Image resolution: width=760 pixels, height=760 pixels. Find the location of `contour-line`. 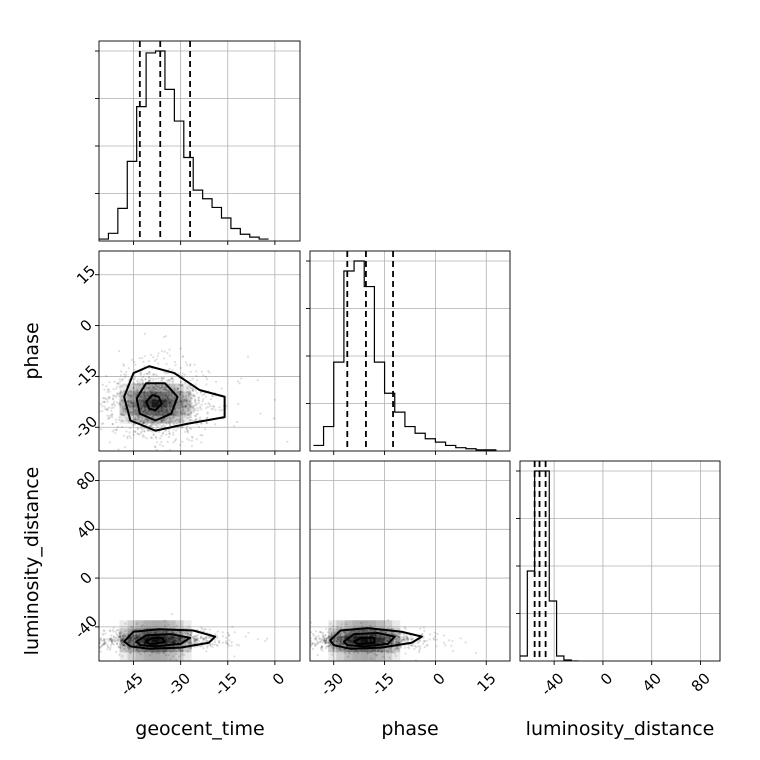

contour-line is located at coordinates (163, 640).